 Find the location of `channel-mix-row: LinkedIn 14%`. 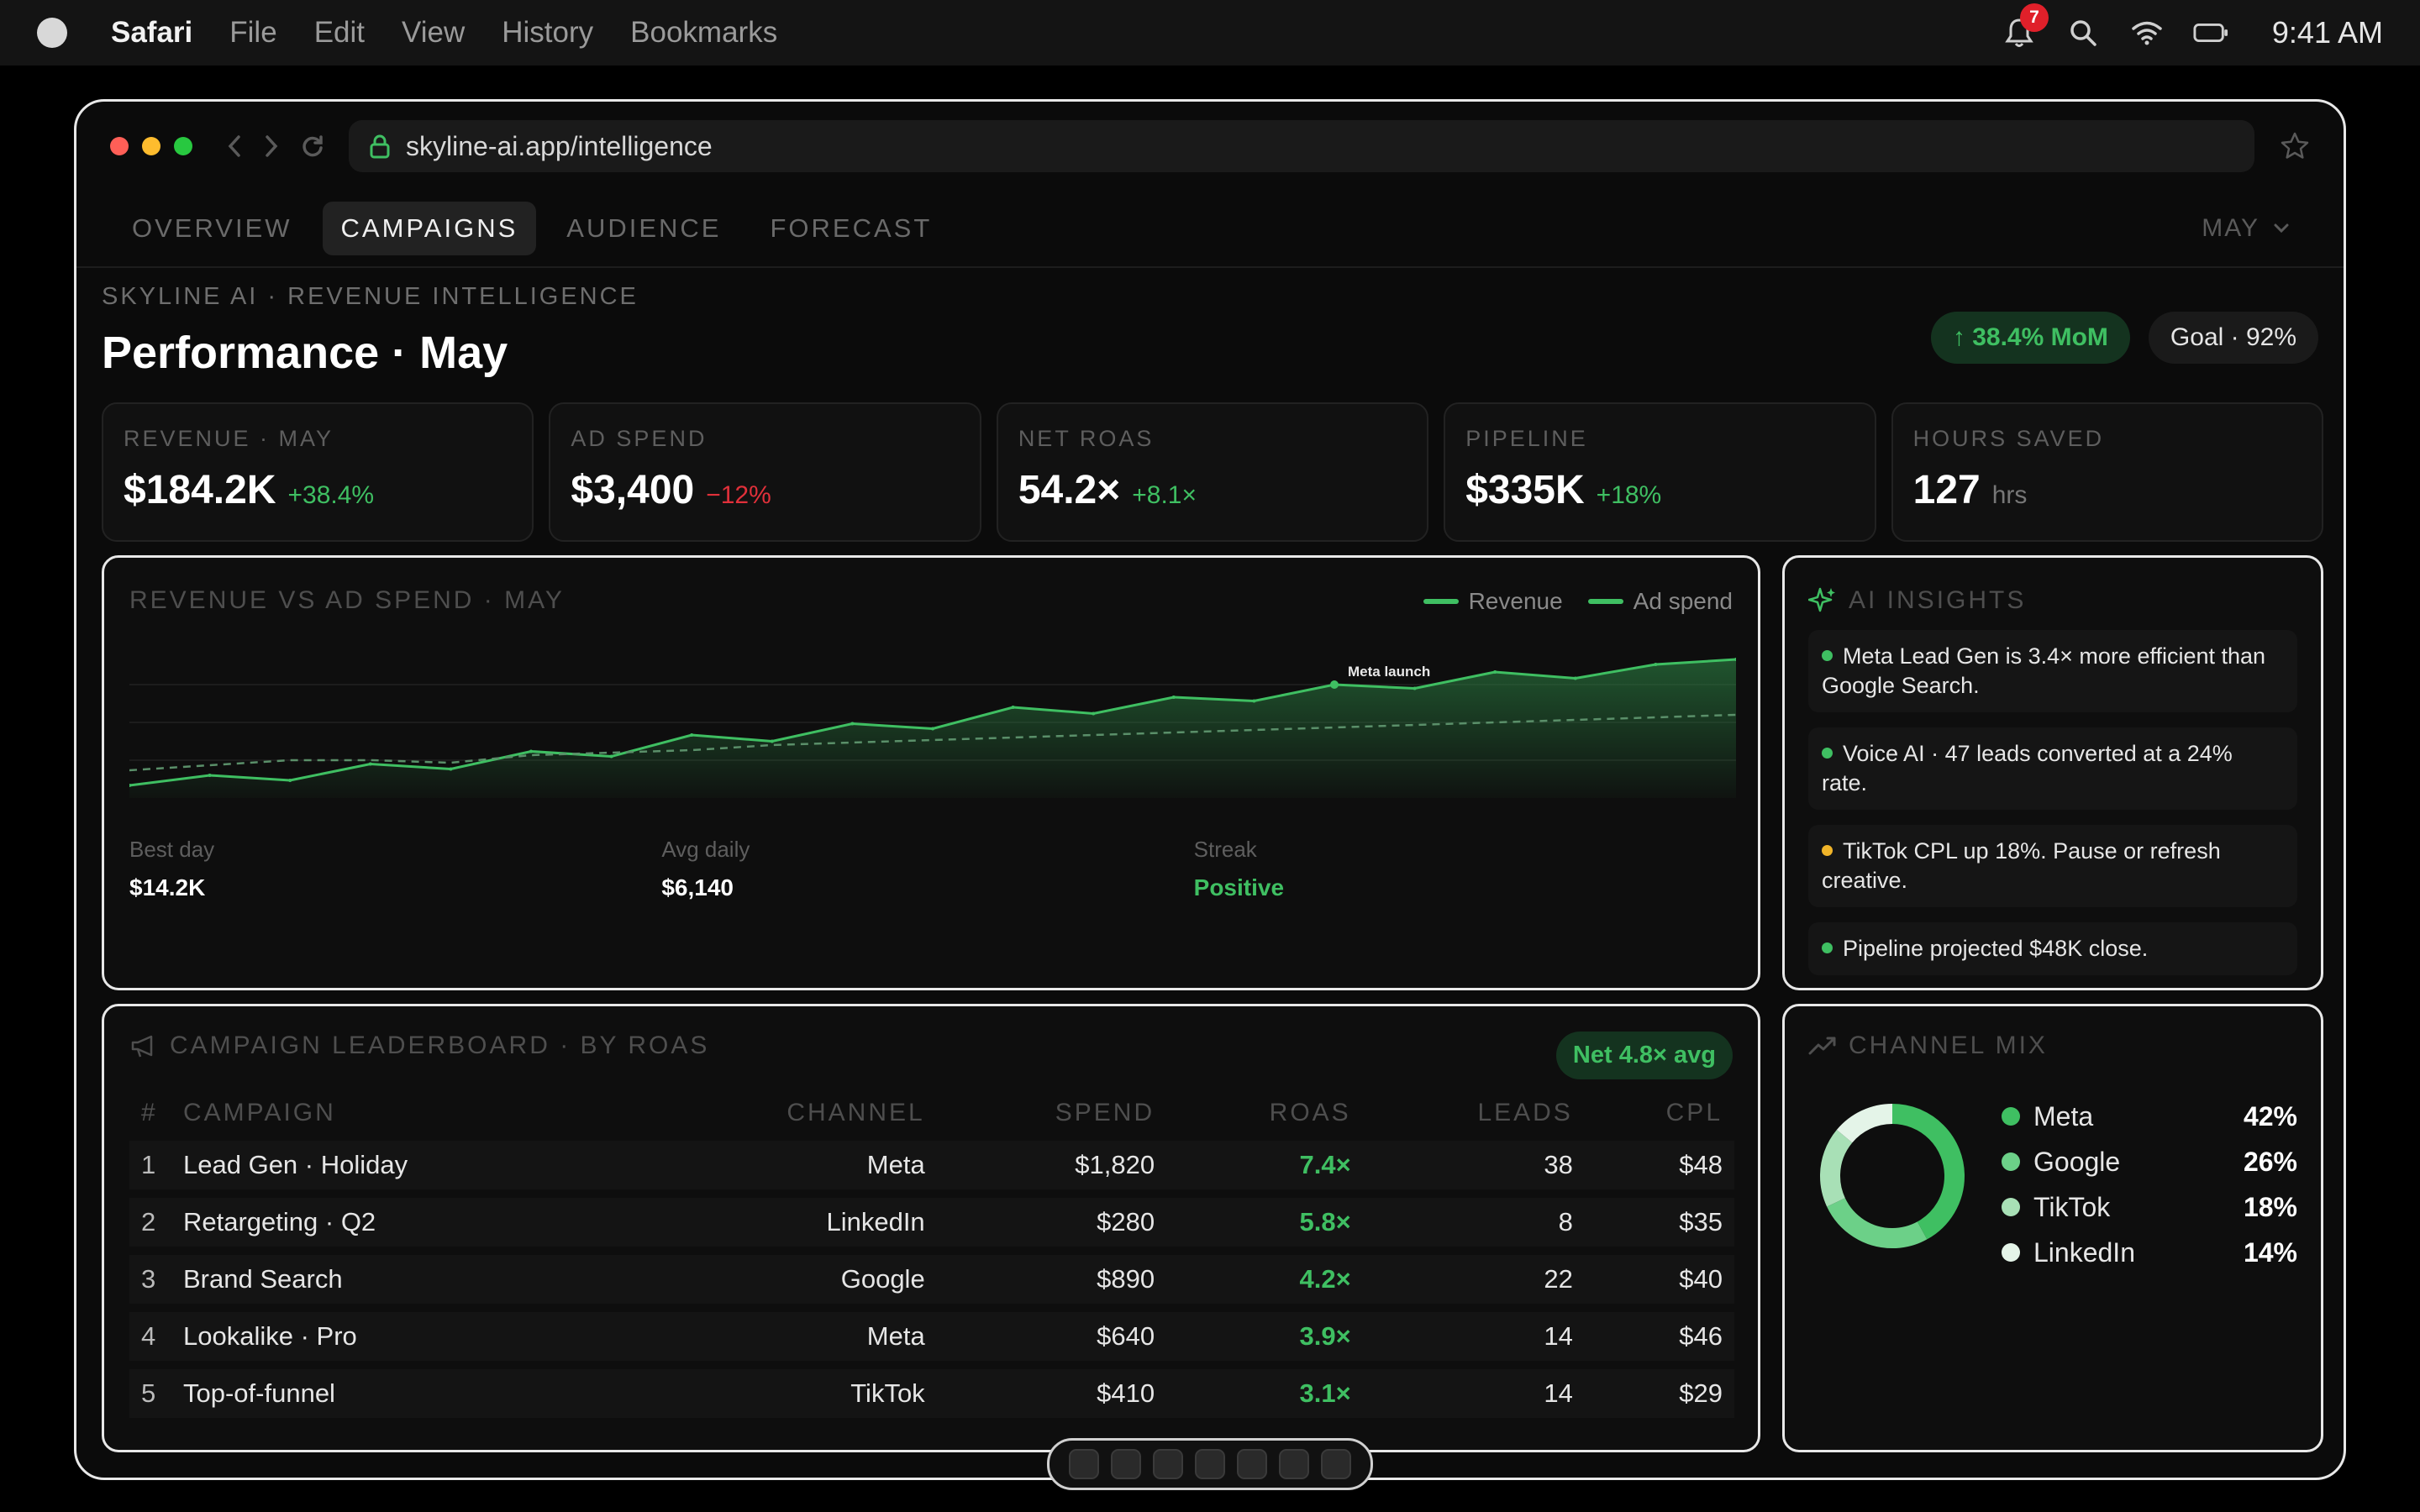

channel-mix-row: LinkedIn 14% is located at coordinates (2149, 1252).